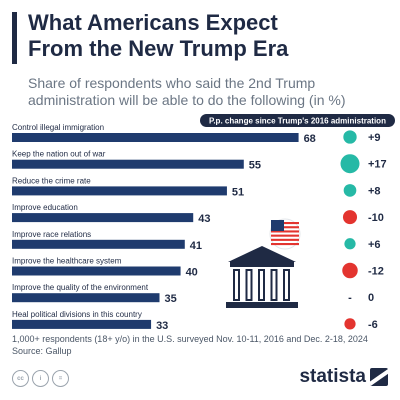 This screenshot has height=400, width=400. What do you see at coordinates (77, 314) in the screenshot?
I see `category-label: Heal political divisions in this country` at bounding box center [77, 314].